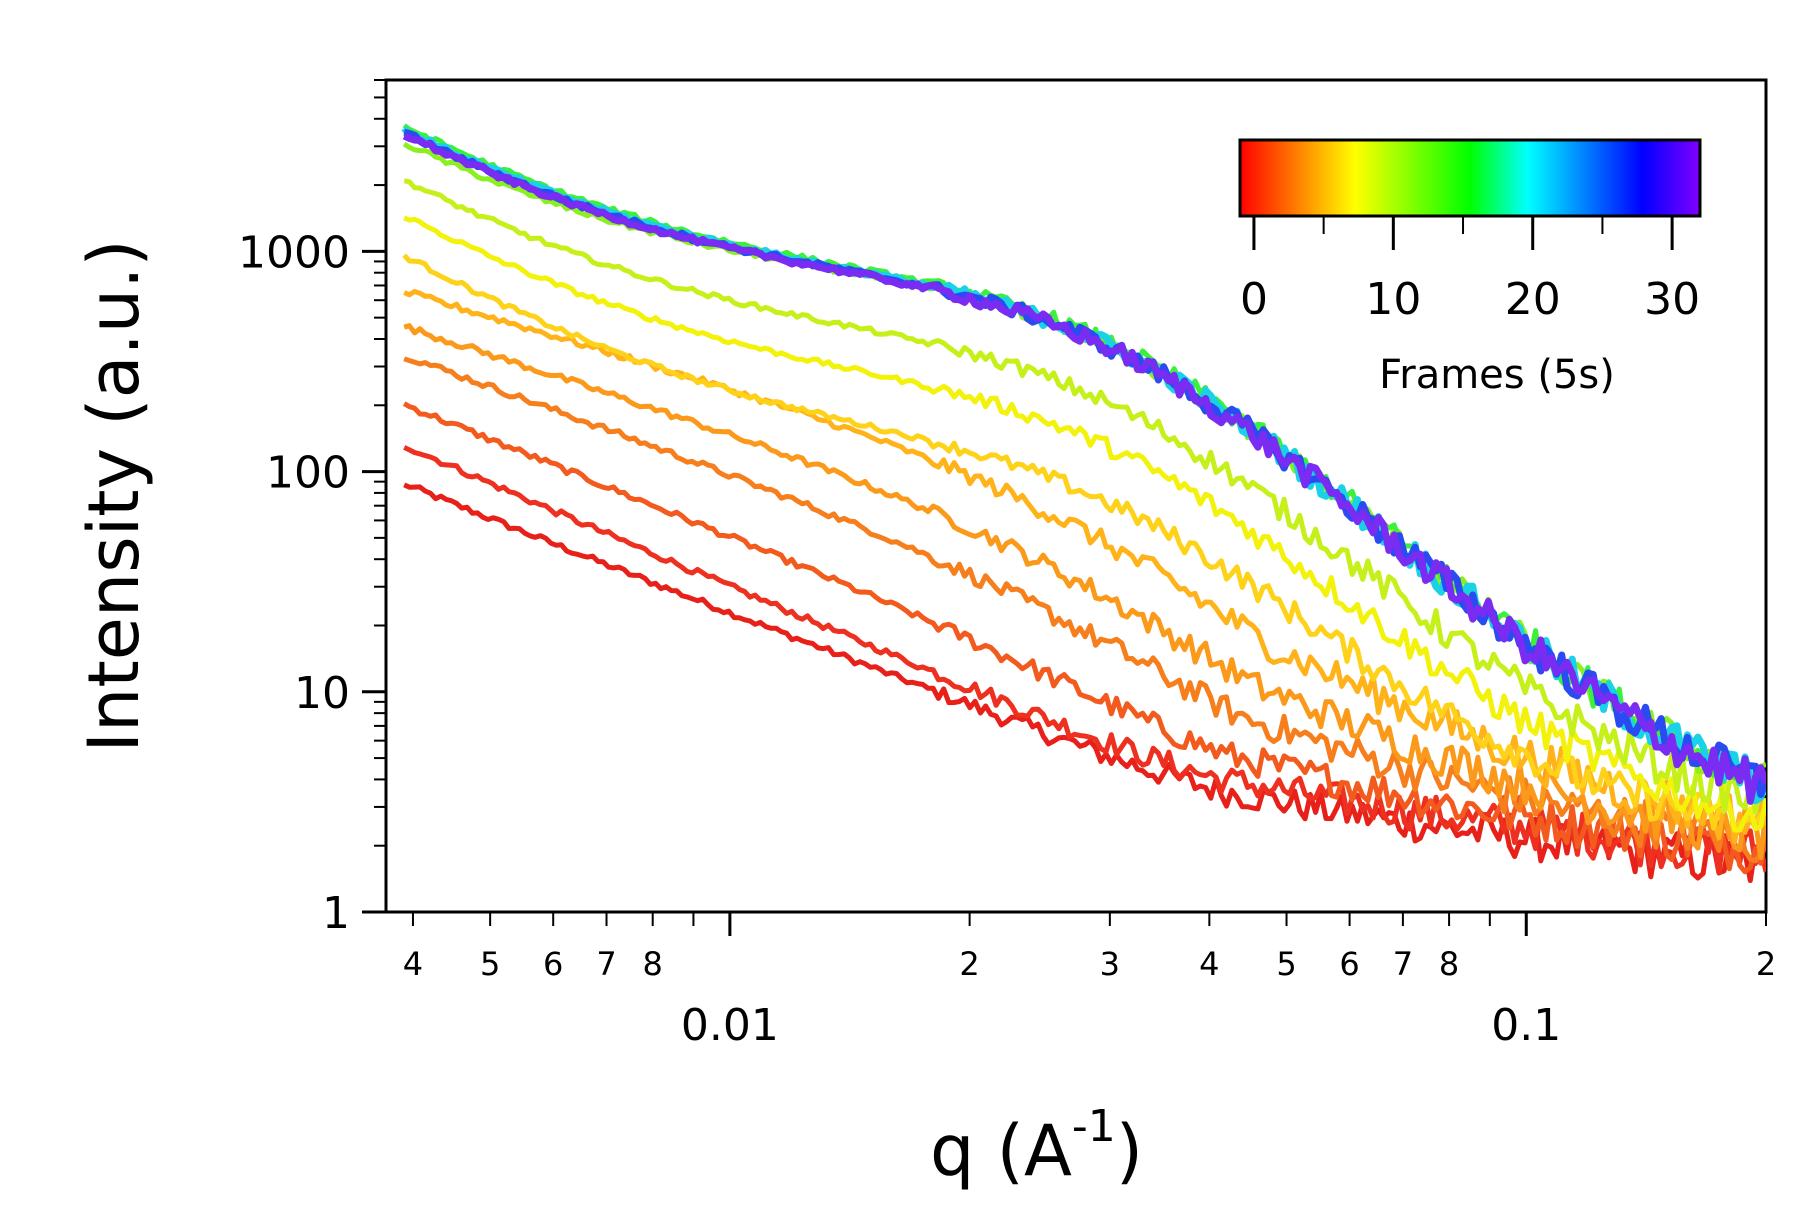 The image size is (1800, 1220). Describe the element at coordinates (1766, 964) in the screenshot. I see `x-minor-tick-label-14: 2` at that location.